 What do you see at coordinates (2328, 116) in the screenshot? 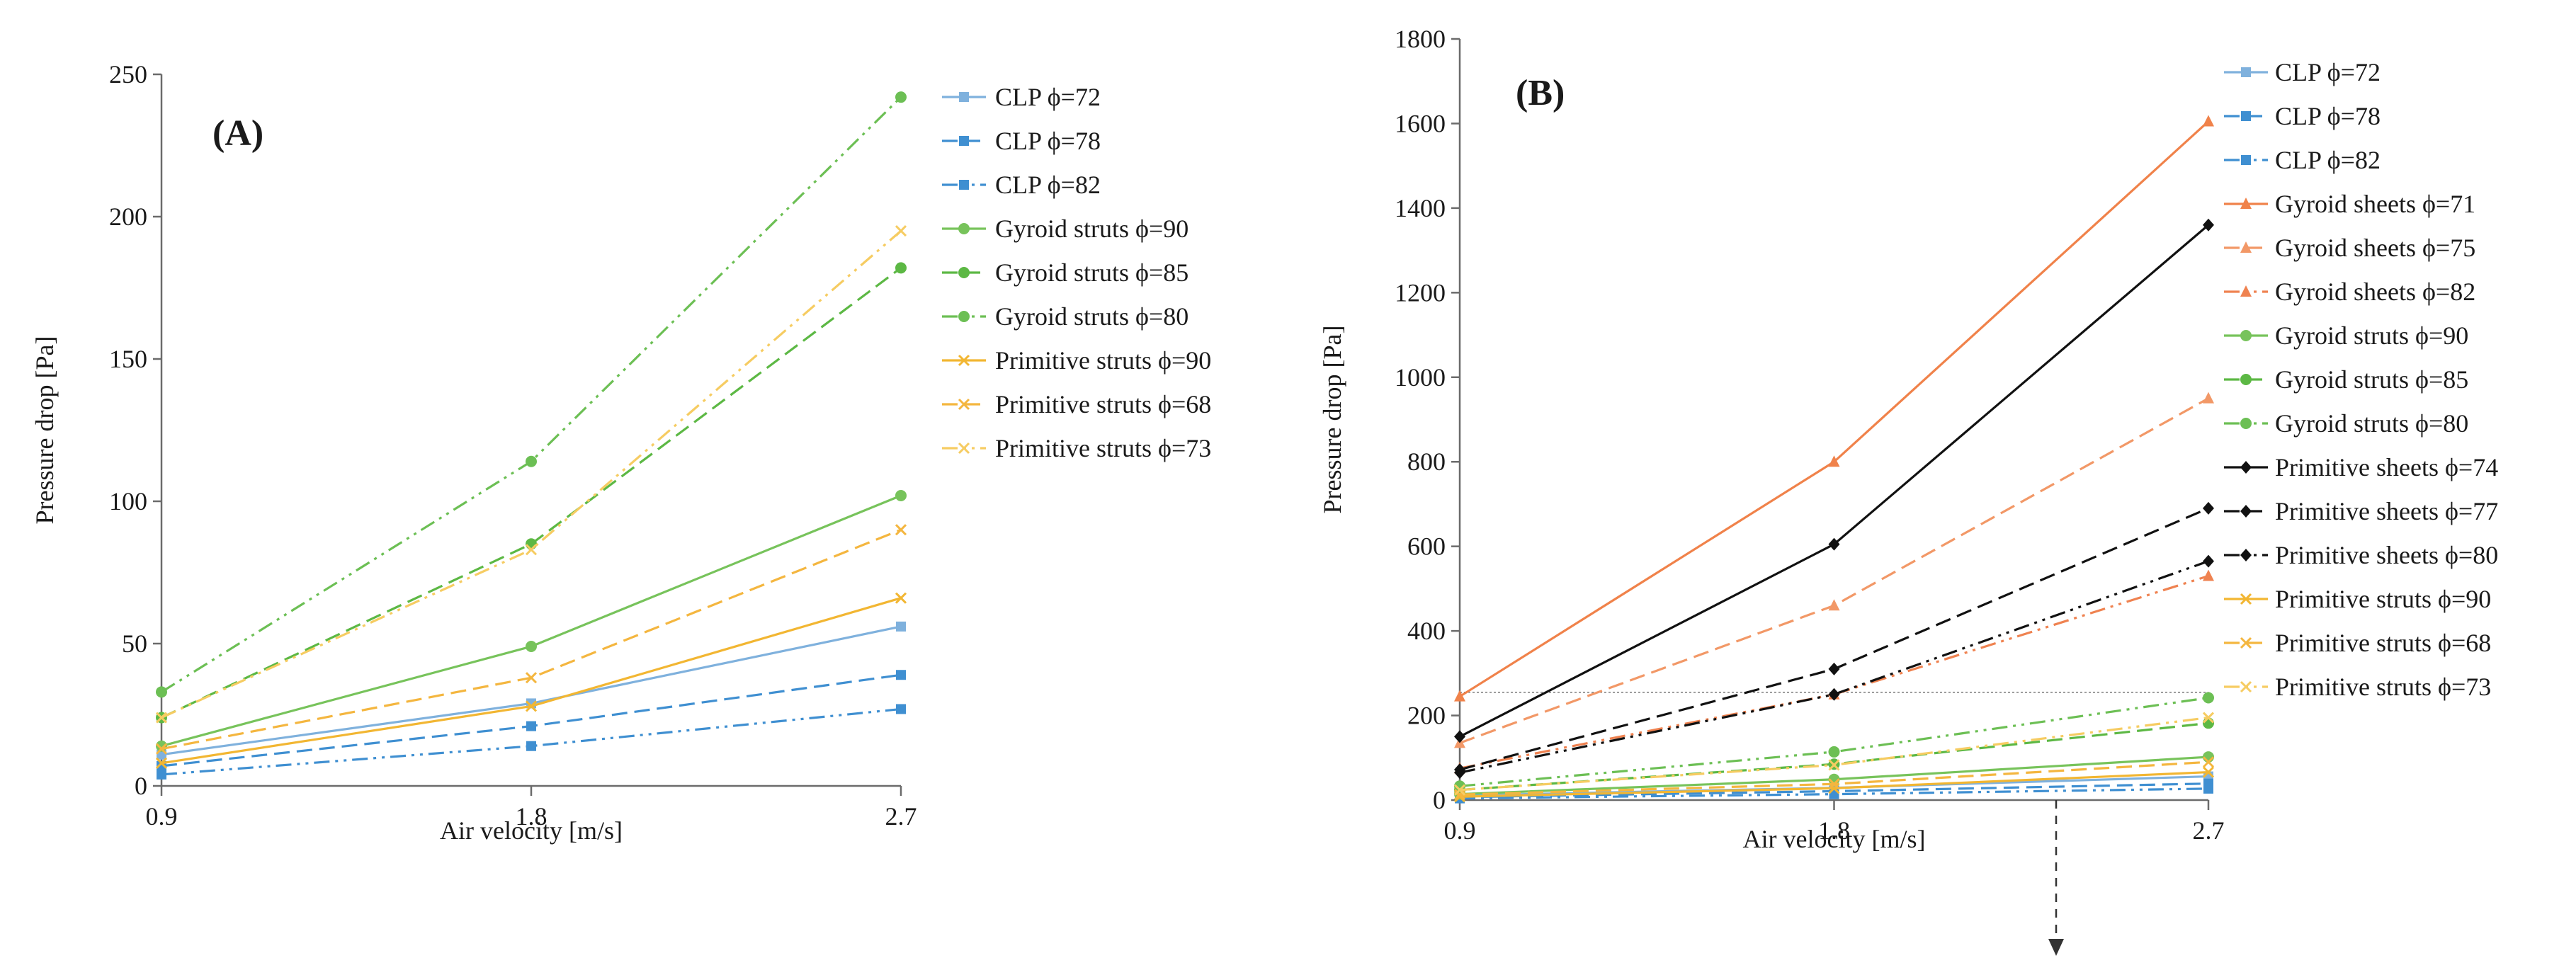
I see `legend-label: CLP ϕ=78` at bounding box center [2328, 116].